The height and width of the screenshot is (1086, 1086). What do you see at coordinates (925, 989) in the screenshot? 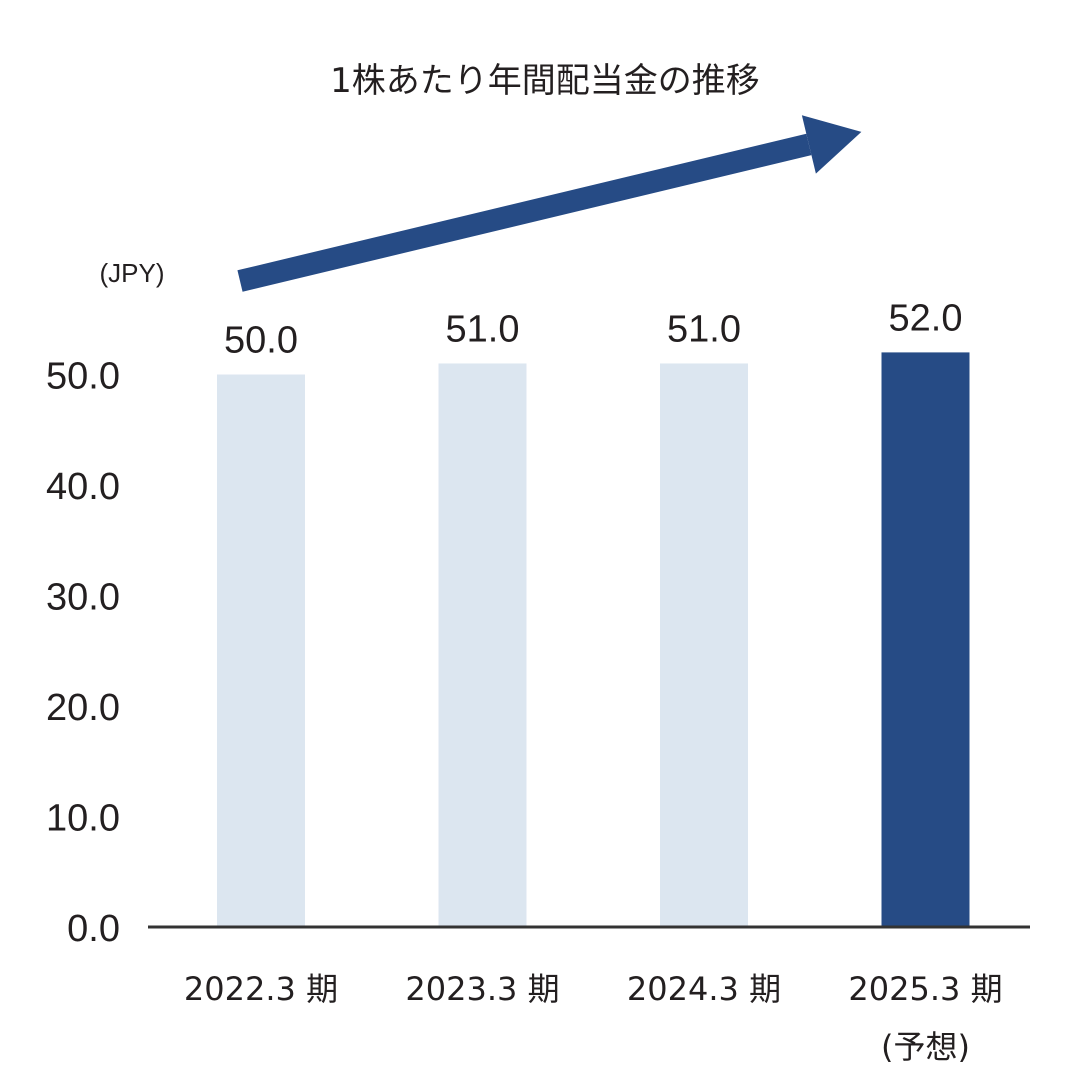
I see `x-category-label: 2025.3 期` at bounding box center [925, 989].